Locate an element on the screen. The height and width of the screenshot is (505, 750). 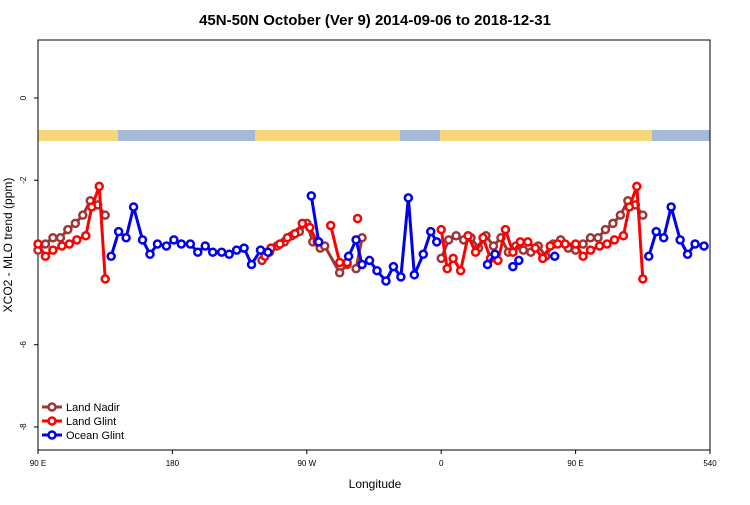
legend-label: Land Nadir is located at coordinates (93, 408).